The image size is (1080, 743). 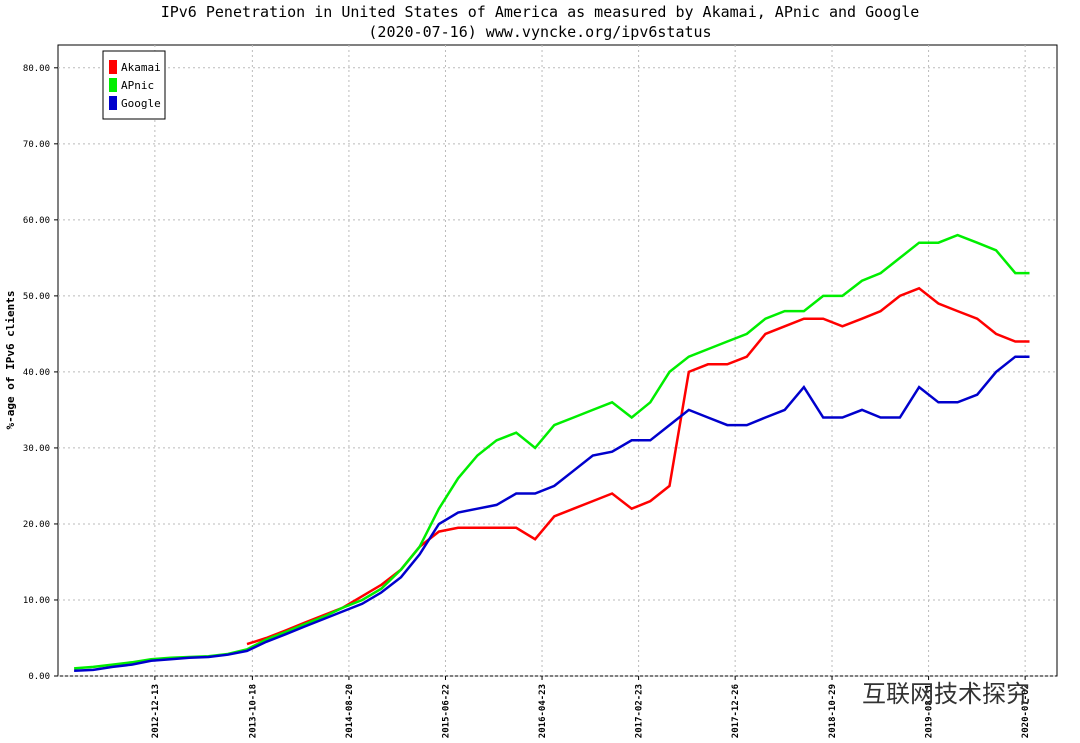 What do you see at coordinates (36, 601) in the screenshot?
I see `y-tick-label: 10.00` at bounding box center [36, 601].